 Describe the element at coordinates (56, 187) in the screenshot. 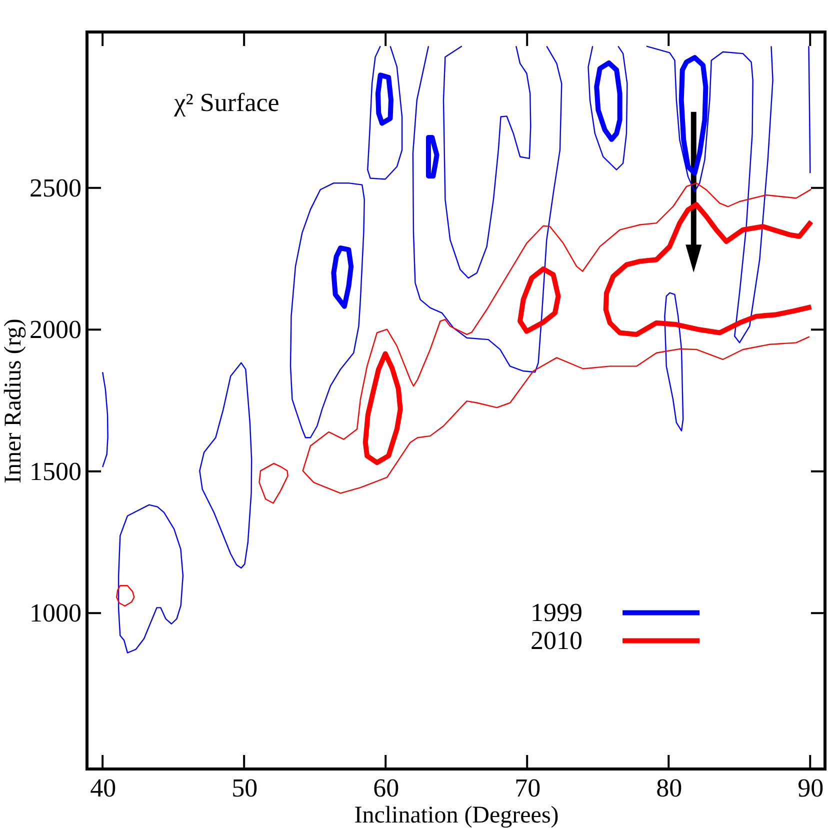

I see `y-tick-label: 2500` at that location.